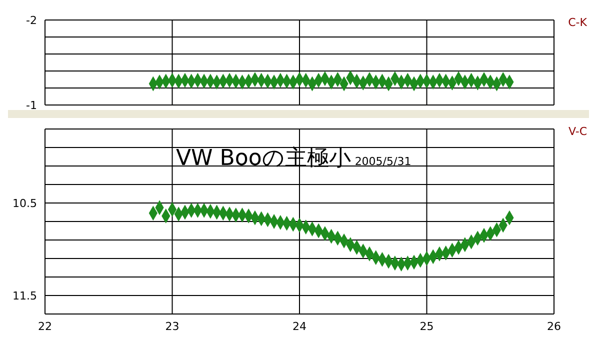 The width and height of the screenshot is (597, 340). What do you see at coordinates (24, 295) in the screenshot?
I see `y-tick-label: 11.5` at bounding box center [24, 295].